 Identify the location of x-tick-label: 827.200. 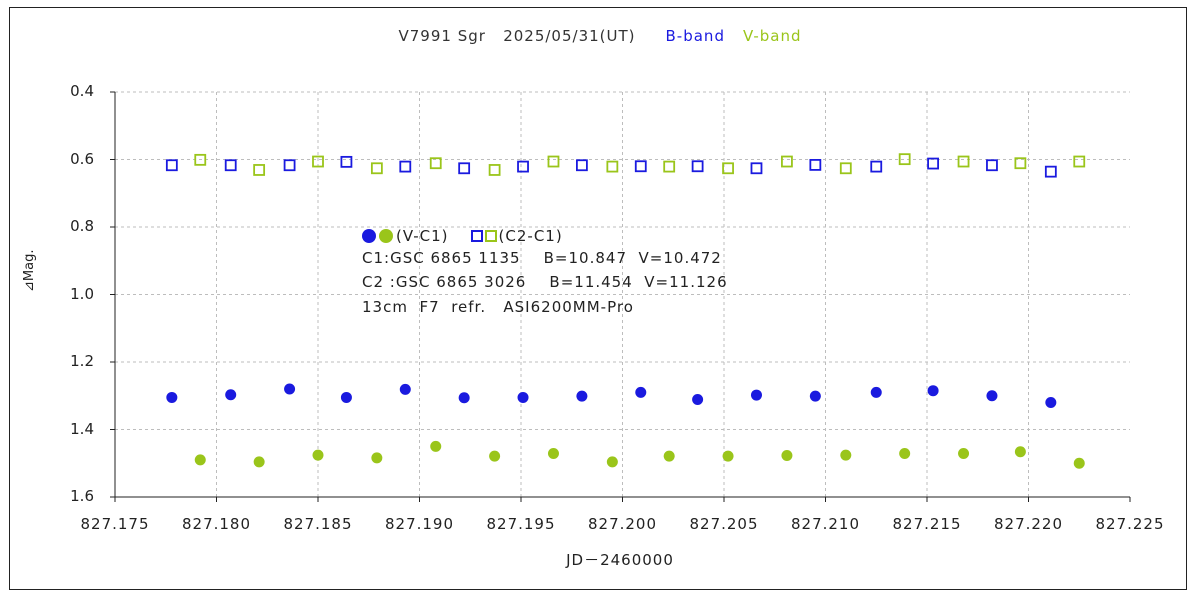
(622, 524).